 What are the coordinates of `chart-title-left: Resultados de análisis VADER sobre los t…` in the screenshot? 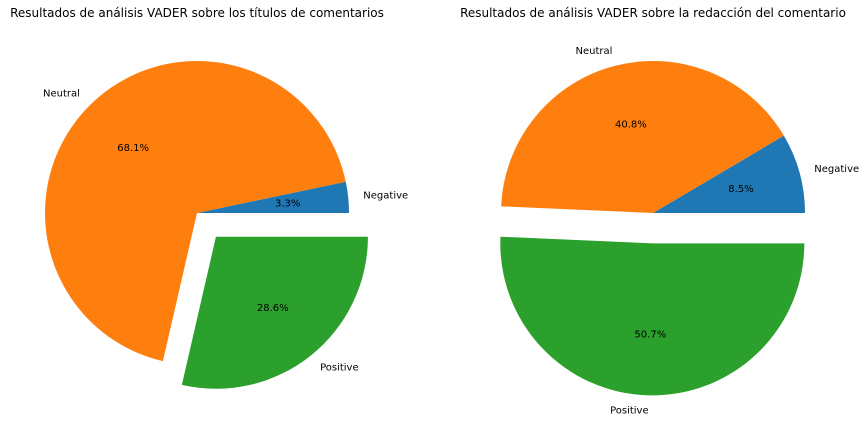 It's located at (197, 13).